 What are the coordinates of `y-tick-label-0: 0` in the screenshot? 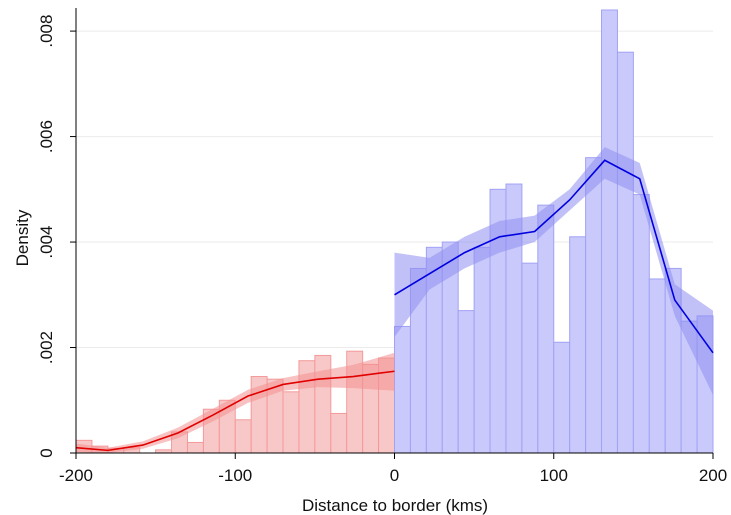 It's located at (46, 452).